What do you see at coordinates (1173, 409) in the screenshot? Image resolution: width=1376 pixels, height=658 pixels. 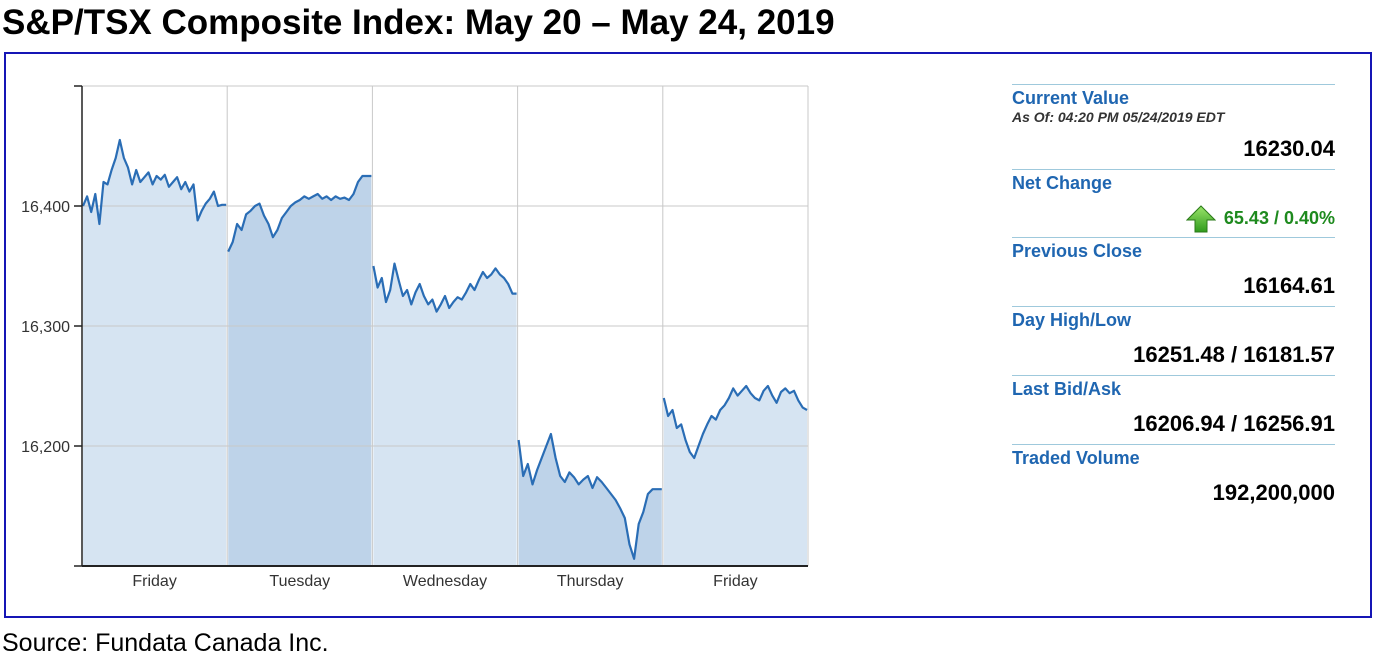 I see `stat-last-bid-ask: Last Bid/Ask 16206.94 / 16256.91` at bounding box center [1173, 409].